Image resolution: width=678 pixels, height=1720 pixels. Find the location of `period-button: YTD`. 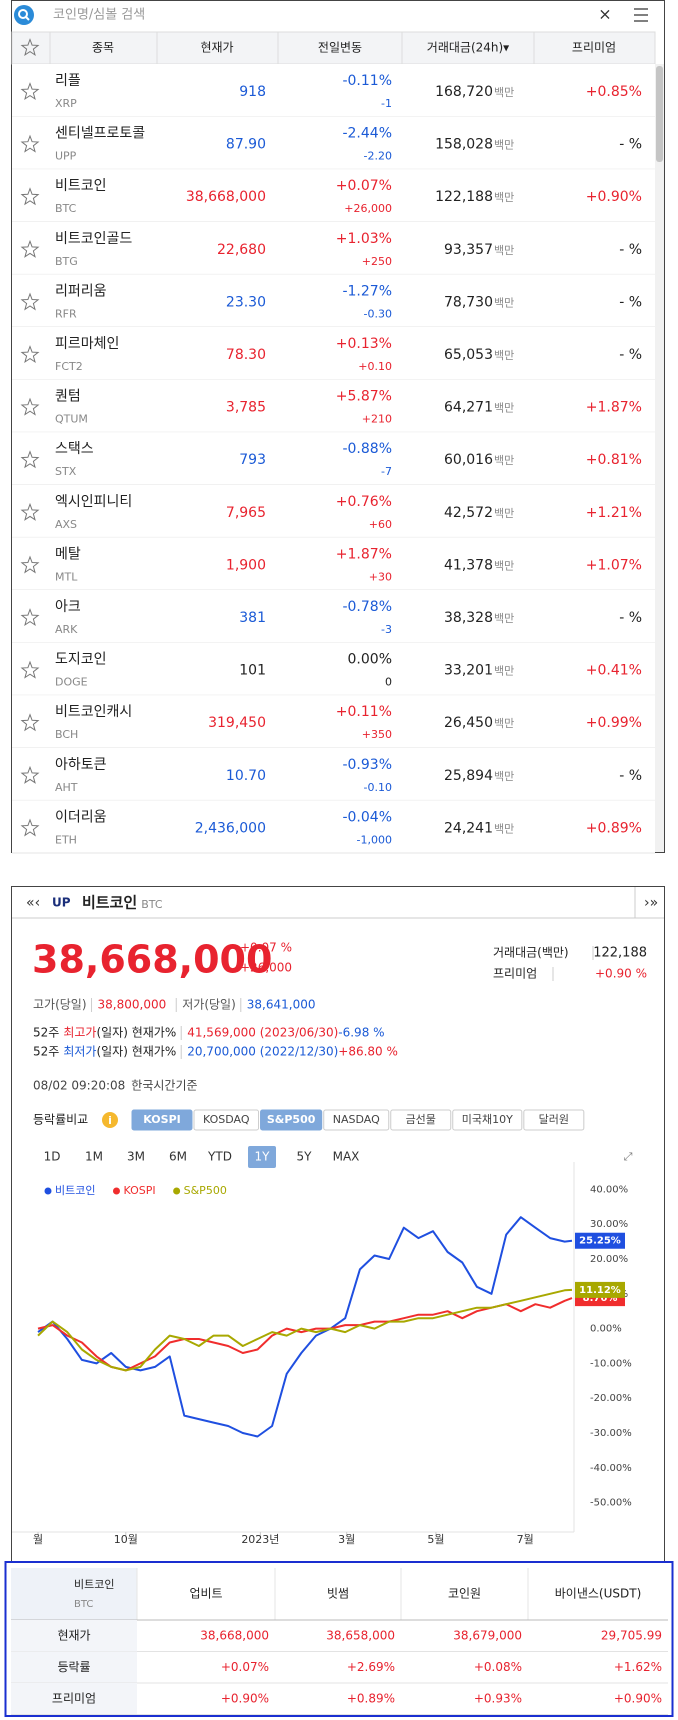

period-button: YTD is located at coordinates (219, 1157).